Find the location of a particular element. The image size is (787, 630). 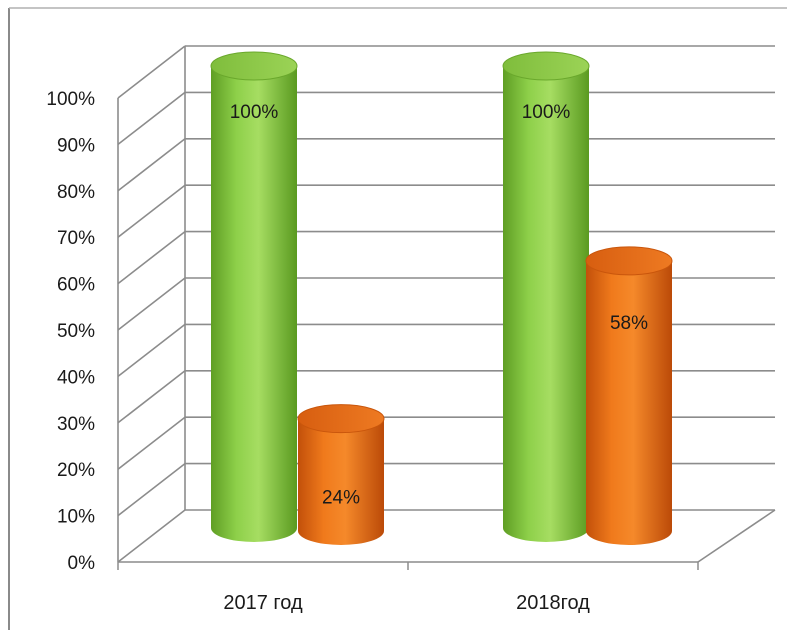

y-tick-label: 20% is located at coordinates (76, 470).